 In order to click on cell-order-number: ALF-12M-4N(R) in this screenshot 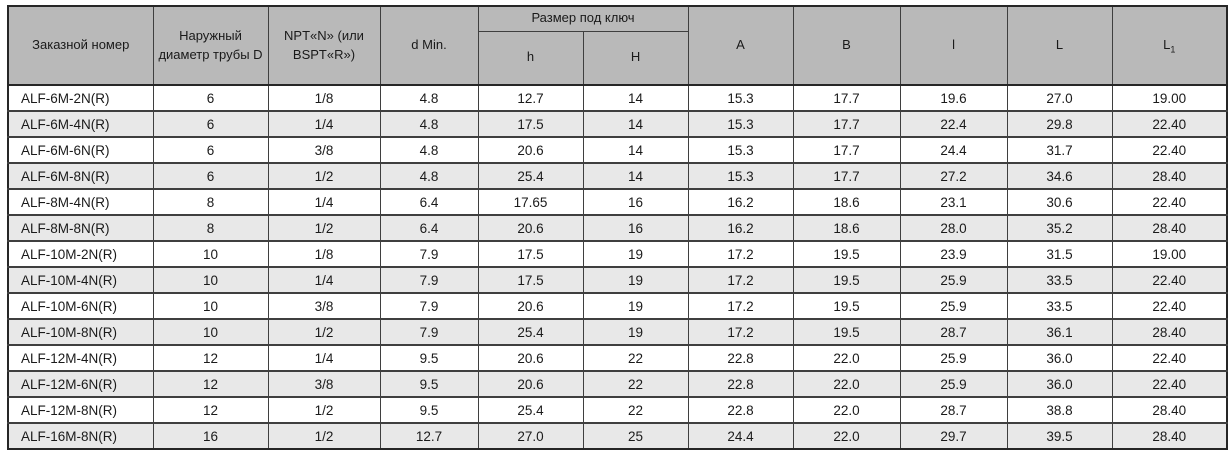, I will do `click(80, 358)`.